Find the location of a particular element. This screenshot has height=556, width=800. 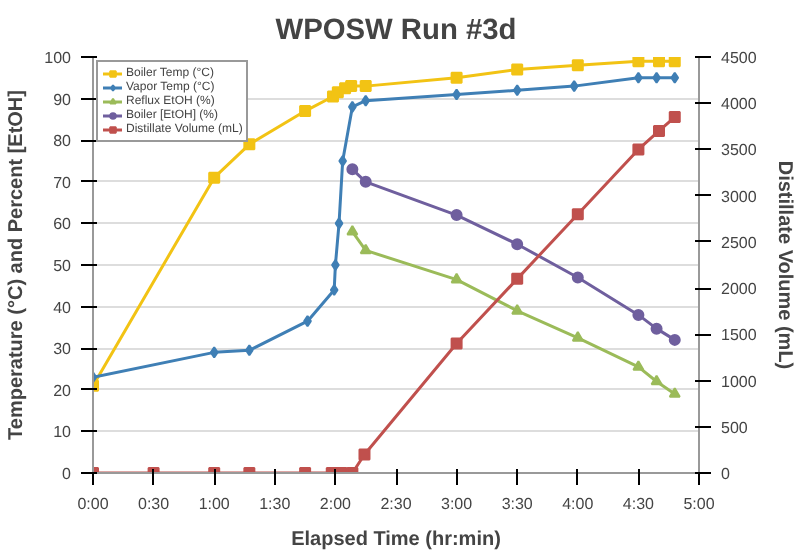

x-tick-label: 3:30 is located at coordinates (517, 504).